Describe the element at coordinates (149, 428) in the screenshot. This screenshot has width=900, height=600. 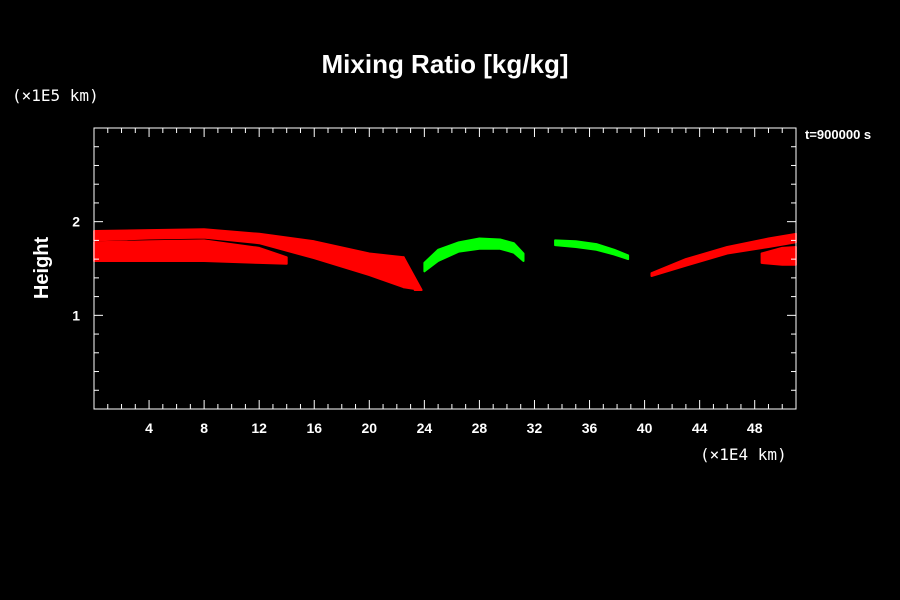
I see `x-tick-label: 4` at that location.